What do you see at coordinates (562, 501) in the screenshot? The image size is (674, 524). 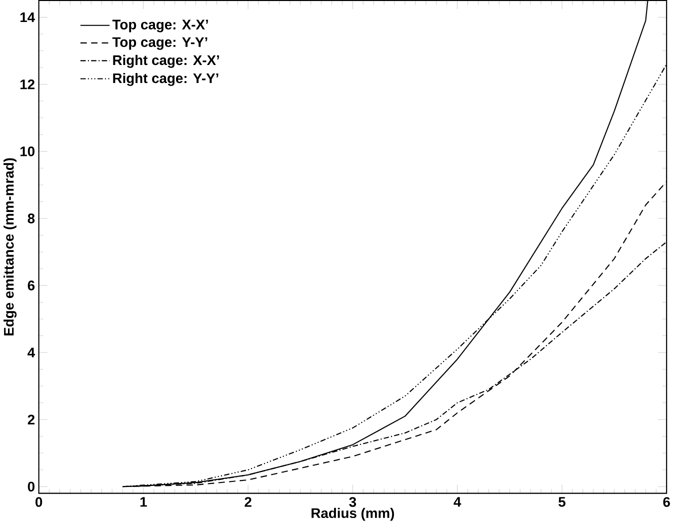 I see `x-tick-label: 5` at bounding box center [562, 501].